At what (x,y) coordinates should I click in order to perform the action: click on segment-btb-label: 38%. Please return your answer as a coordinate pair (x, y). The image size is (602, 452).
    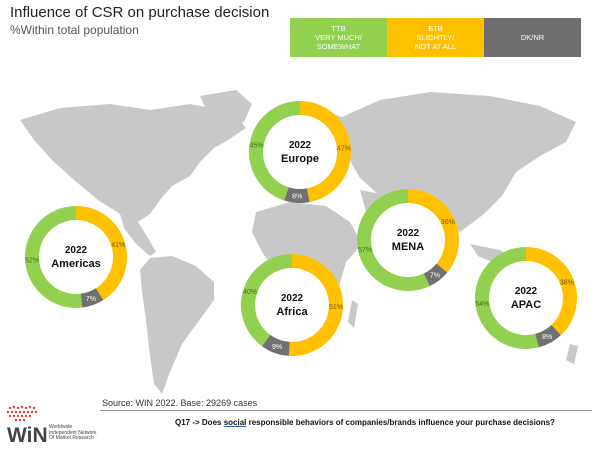
    Looking at the image, I should click on (567, 282).